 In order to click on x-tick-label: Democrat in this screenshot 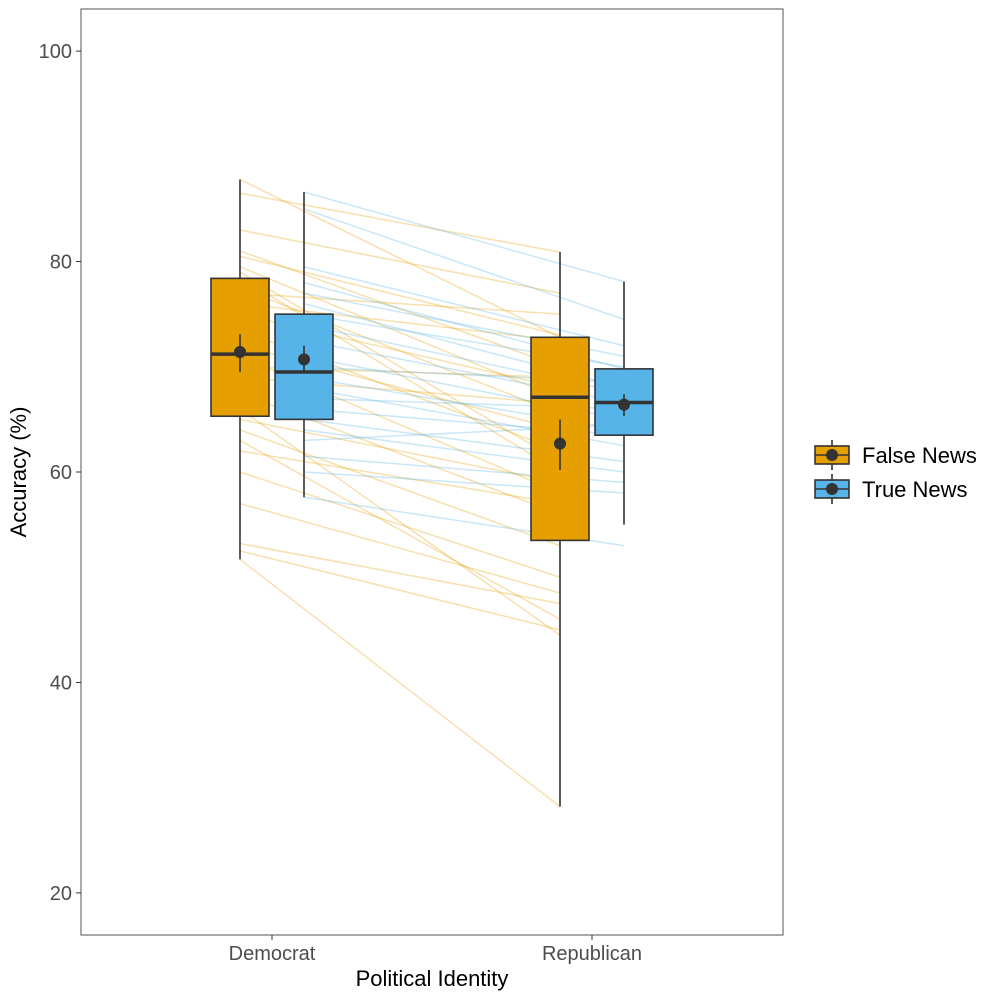, I will do `click(272, 954)`.